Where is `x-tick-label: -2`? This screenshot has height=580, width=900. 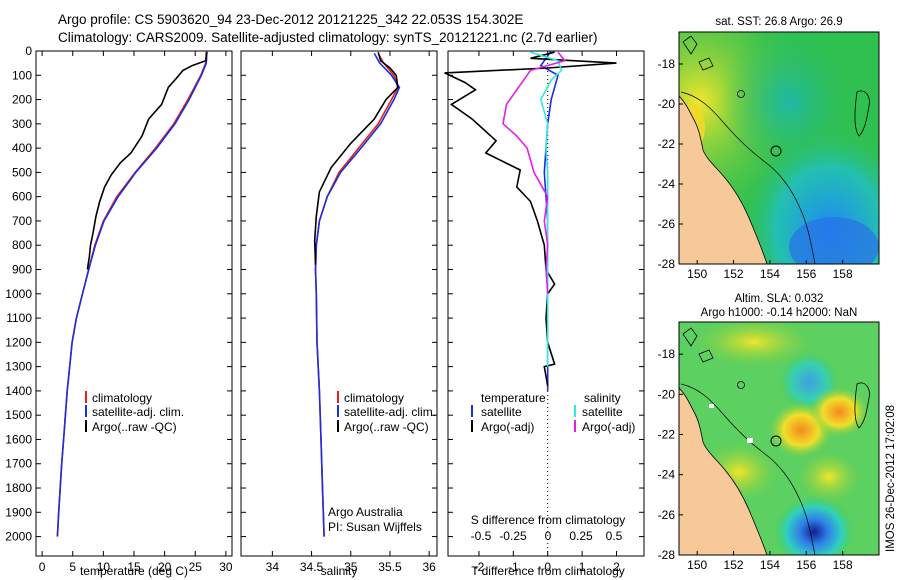 x-tick-label: -2 is located at coordinates (479, 567).